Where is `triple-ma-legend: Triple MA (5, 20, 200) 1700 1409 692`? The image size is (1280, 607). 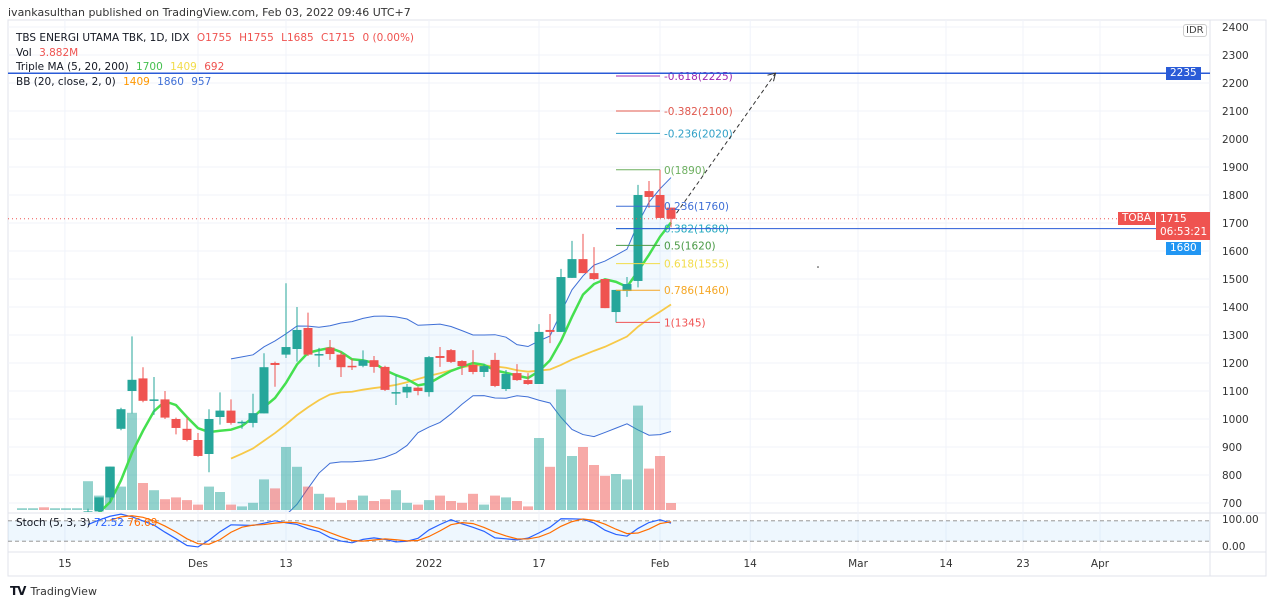 triple-ma-legend: Triple MA (5, 20, 200) 1700 1409 692 is located at coordinates (217, 67).